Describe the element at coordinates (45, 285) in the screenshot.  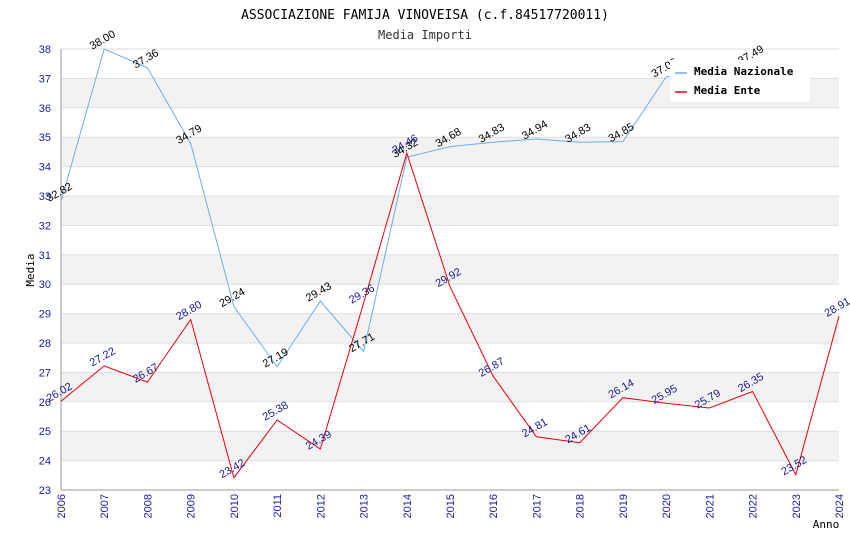
I see `y-tick-label: 30` at that location.